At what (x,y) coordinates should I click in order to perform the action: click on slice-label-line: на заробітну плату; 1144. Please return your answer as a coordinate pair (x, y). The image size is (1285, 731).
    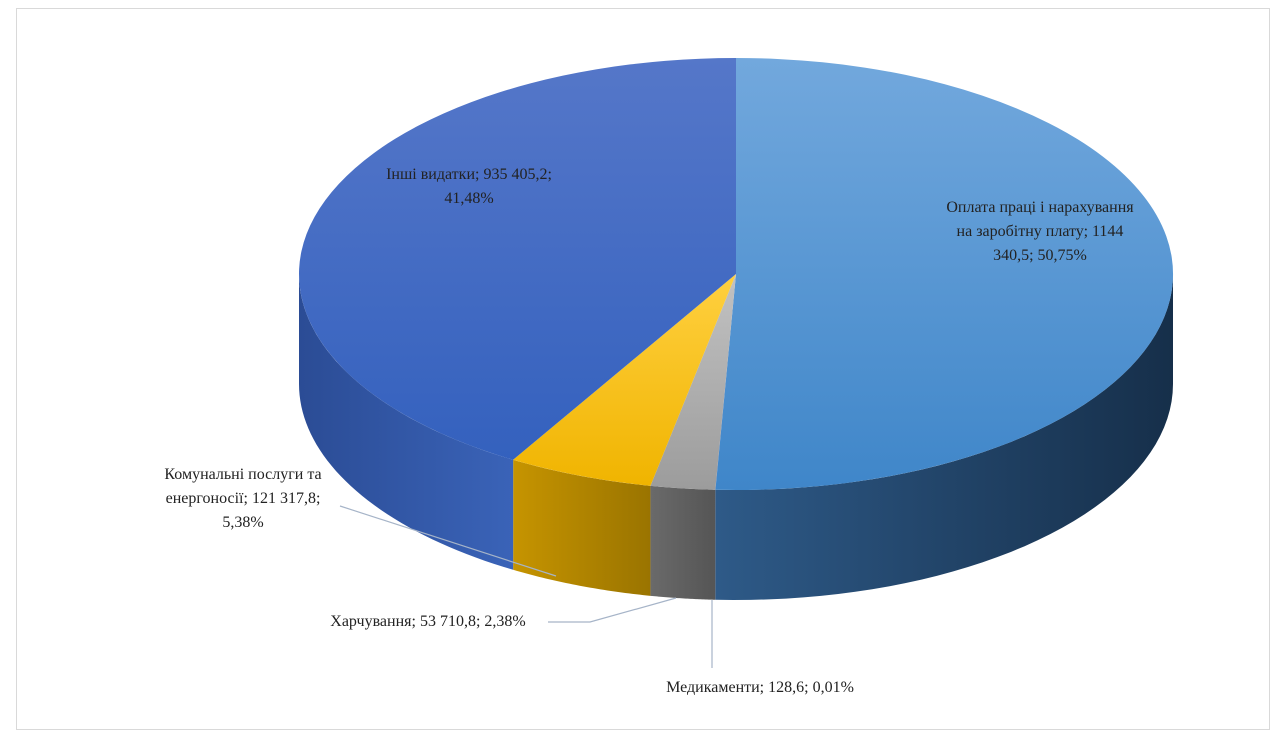
    Looking at the image, I should click on (1040, 231).